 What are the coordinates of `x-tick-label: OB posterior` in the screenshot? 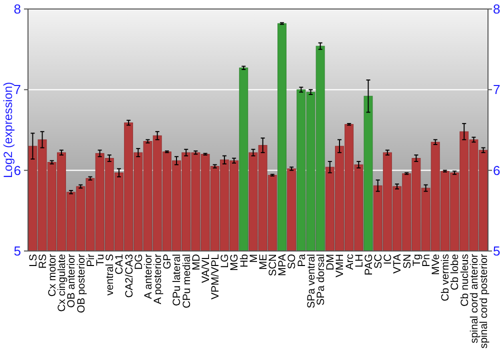 It's located at (81, 283).